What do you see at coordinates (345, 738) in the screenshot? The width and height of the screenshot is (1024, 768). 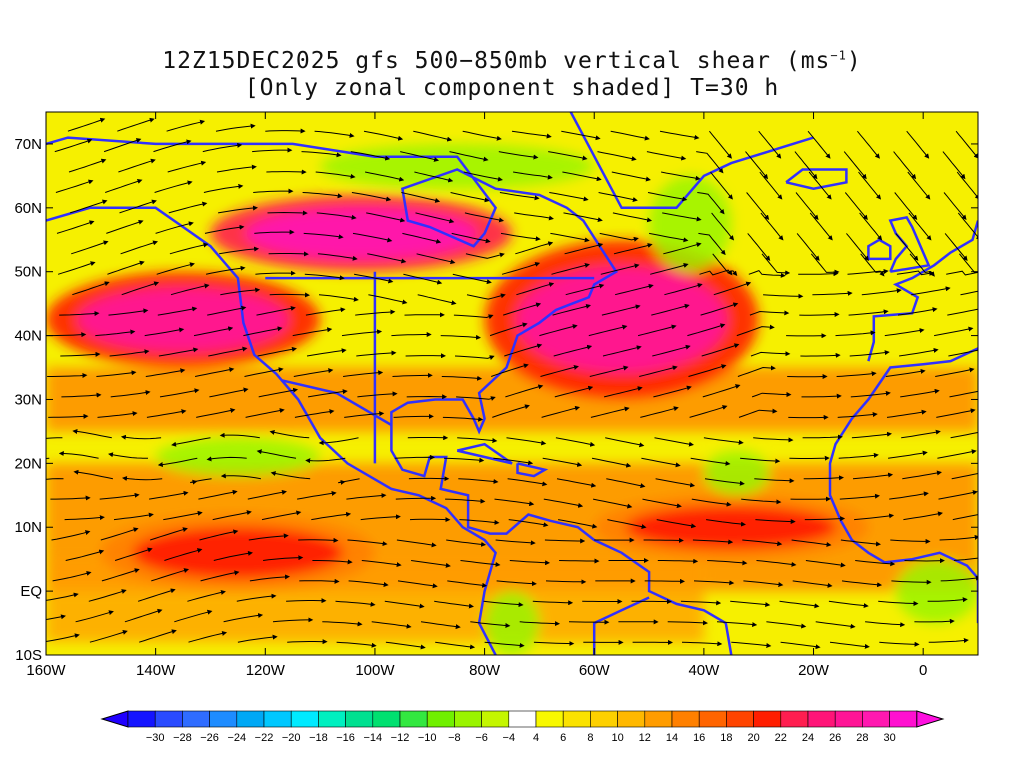 I see `colorbar-label: −16` at bounding box center [345, 738].